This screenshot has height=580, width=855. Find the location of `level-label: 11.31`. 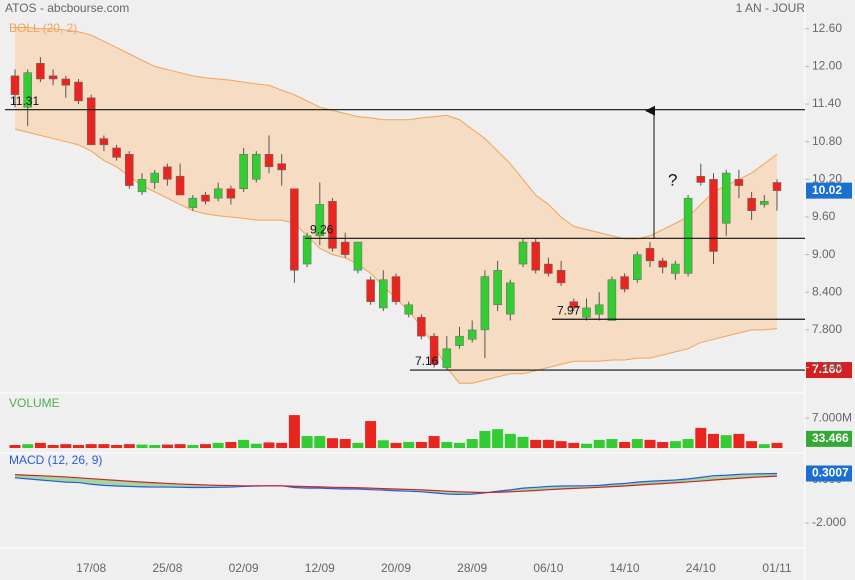

level-label: 11.31 is located at coordinates (24, 101).